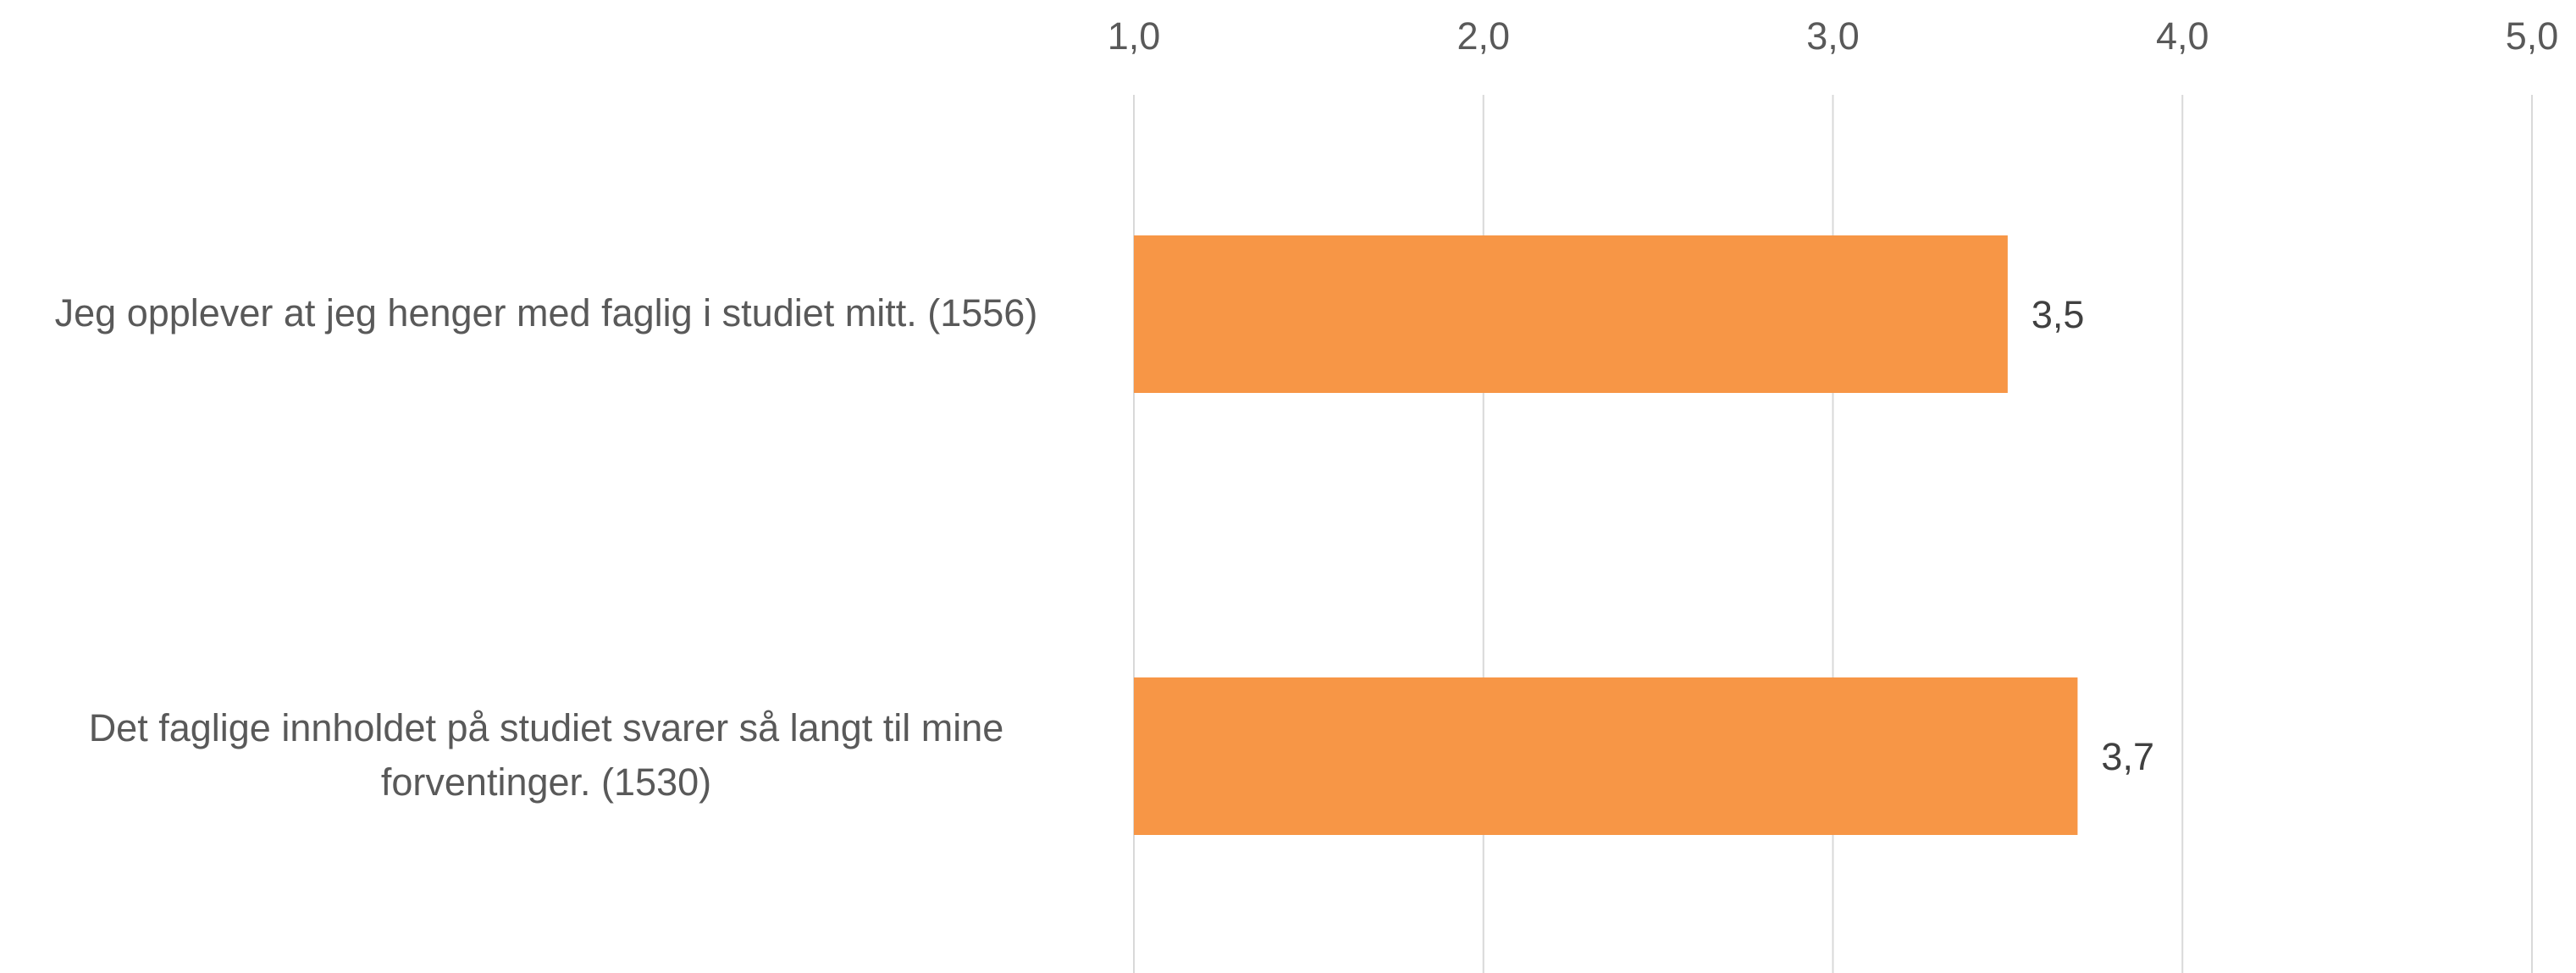 This screenshot has width=2576, height=973. What do you see at coordinates (2058, 314) in the screenshot?
I see `data-label: 3,5` at bounding box center [2058, 314].